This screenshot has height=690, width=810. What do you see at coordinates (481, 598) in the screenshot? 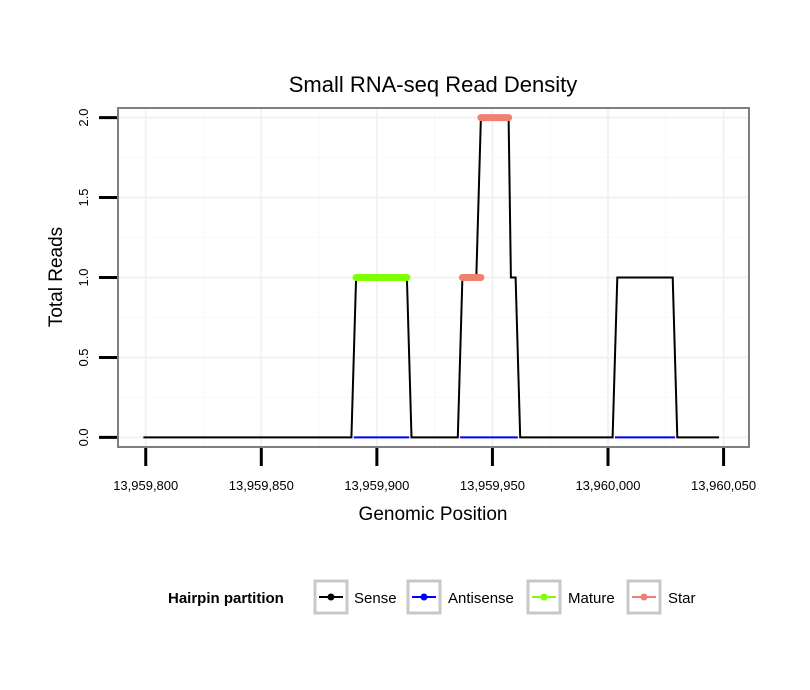
I see `legend-entry-label: Antisense` at bounding box center [481, 598].